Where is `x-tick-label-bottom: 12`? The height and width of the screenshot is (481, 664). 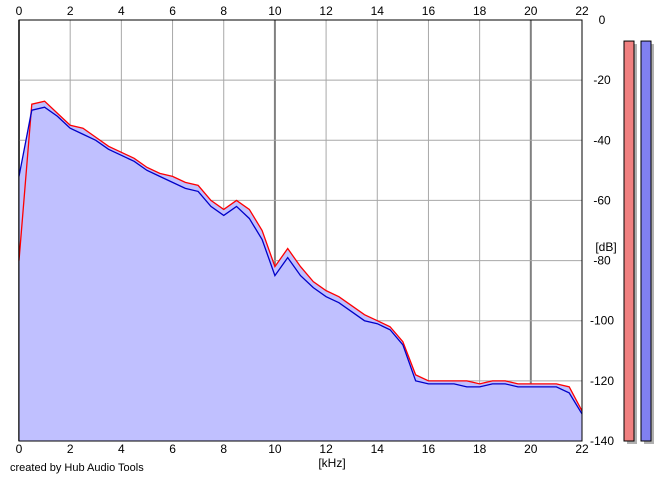
x-tick-label-bottom: 12 is located at coordinates (326, 449).